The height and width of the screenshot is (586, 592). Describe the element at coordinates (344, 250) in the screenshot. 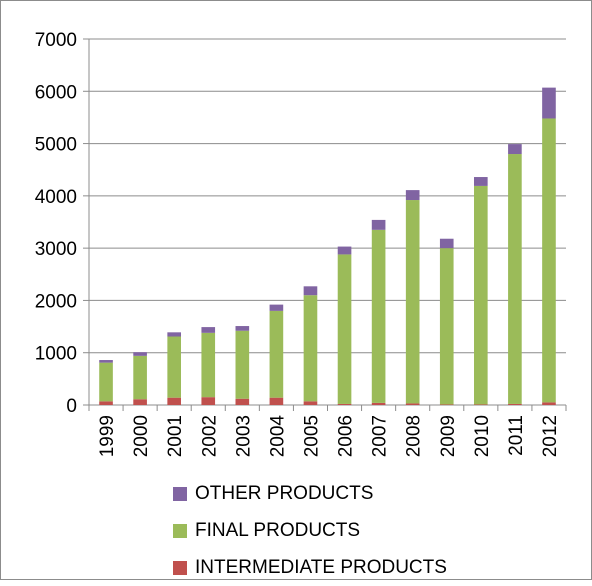

I see `bar-other-products-2006` at that location.